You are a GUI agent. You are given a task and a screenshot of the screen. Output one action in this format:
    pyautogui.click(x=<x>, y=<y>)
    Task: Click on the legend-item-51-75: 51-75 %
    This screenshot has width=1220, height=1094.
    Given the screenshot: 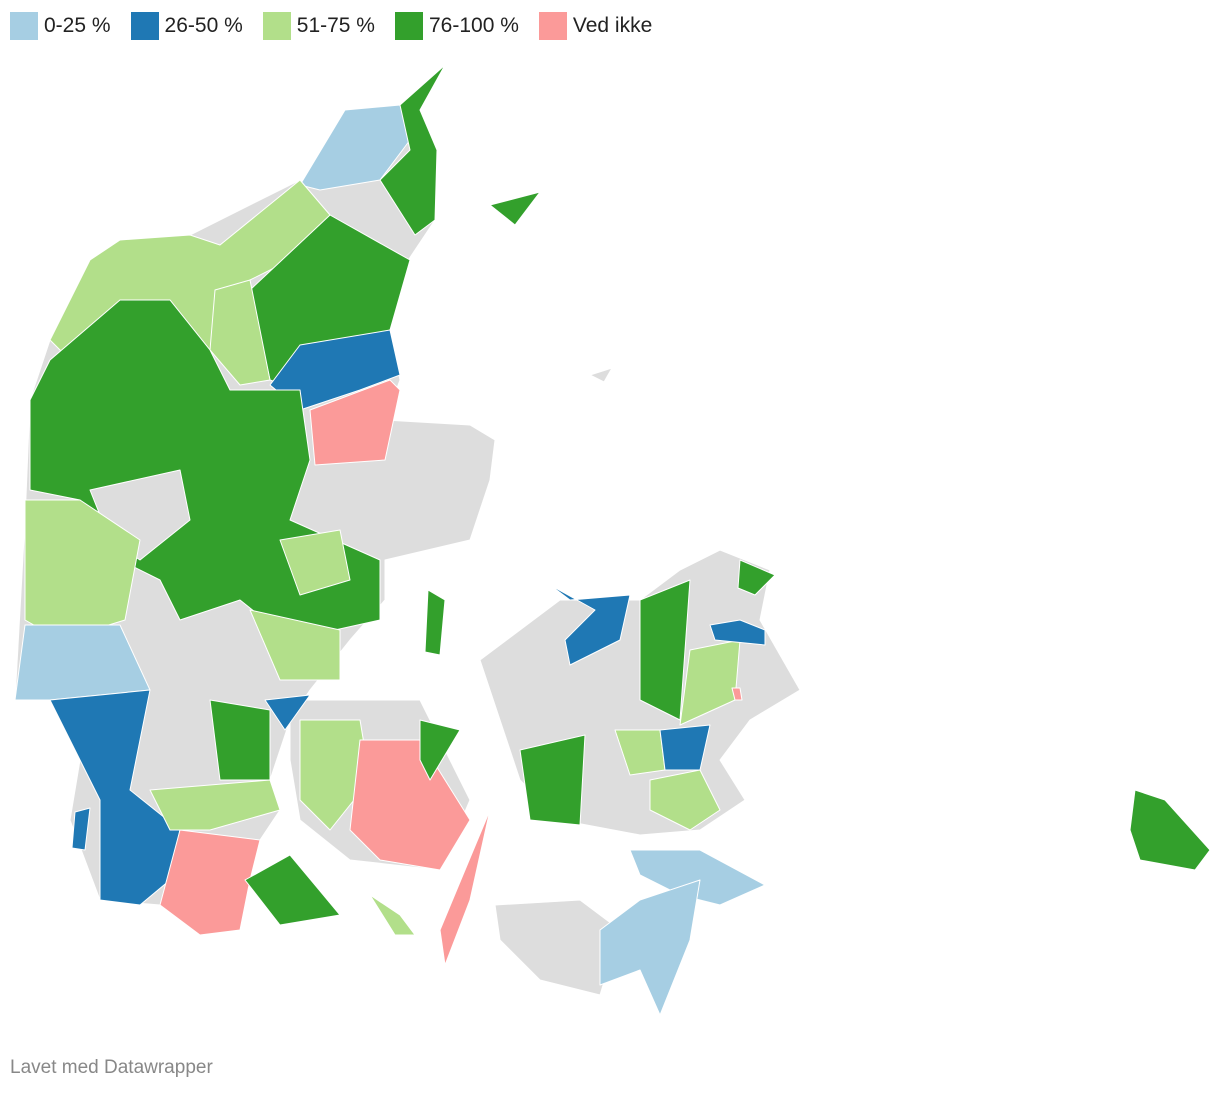 What is the action you would take?
    pyautogui.click(x=318, y=26)
    